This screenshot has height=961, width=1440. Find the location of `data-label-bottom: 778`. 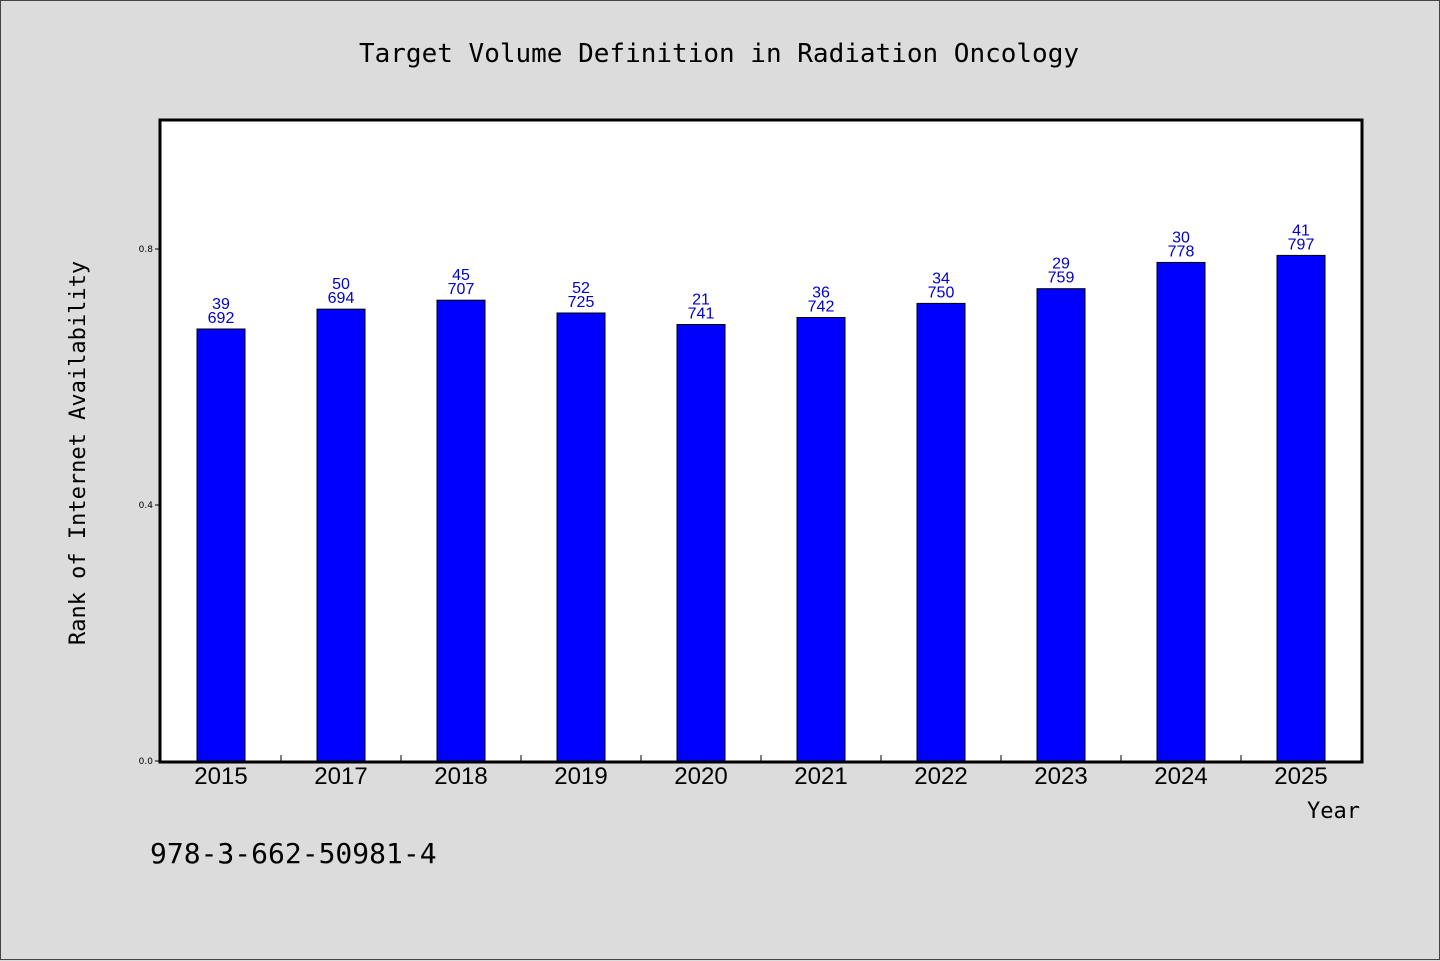

data-label-bottom: 778 is located at coordinates (1181, 251).